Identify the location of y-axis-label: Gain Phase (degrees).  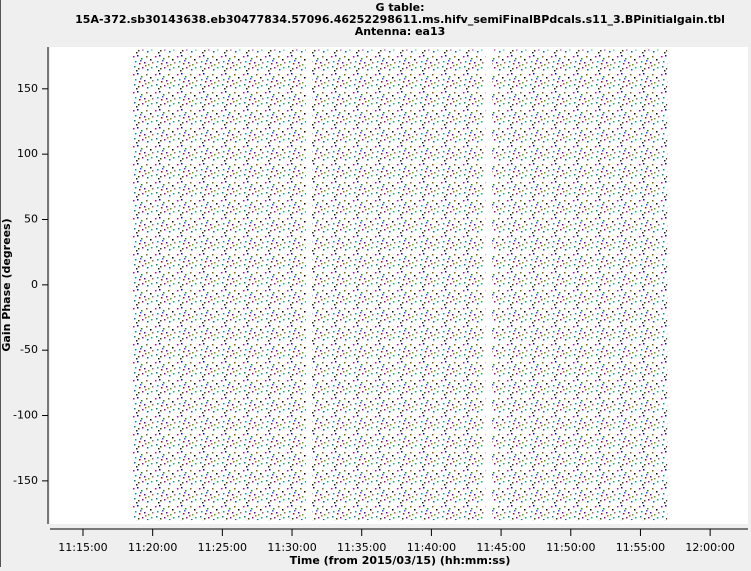
(6, 284).